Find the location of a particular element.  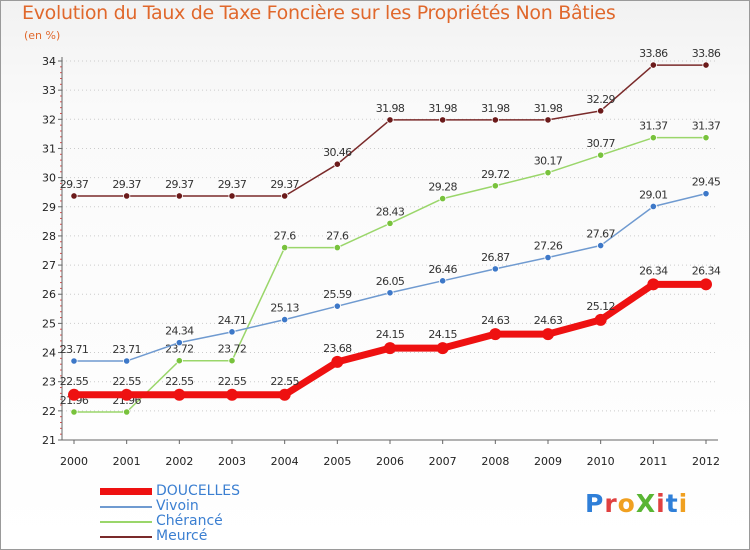

legend-item-vivoin: Vivoin is located at coordinates (200, 506).